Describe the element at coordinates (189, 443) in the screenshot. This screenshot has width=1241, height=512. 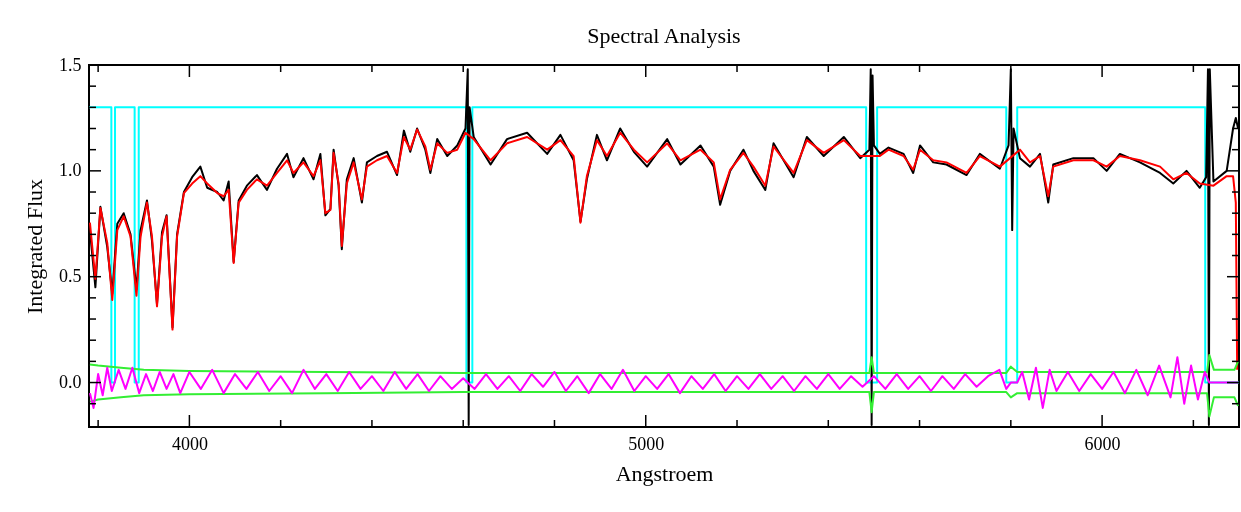
I see `x-tick-label: 4000` at that location.